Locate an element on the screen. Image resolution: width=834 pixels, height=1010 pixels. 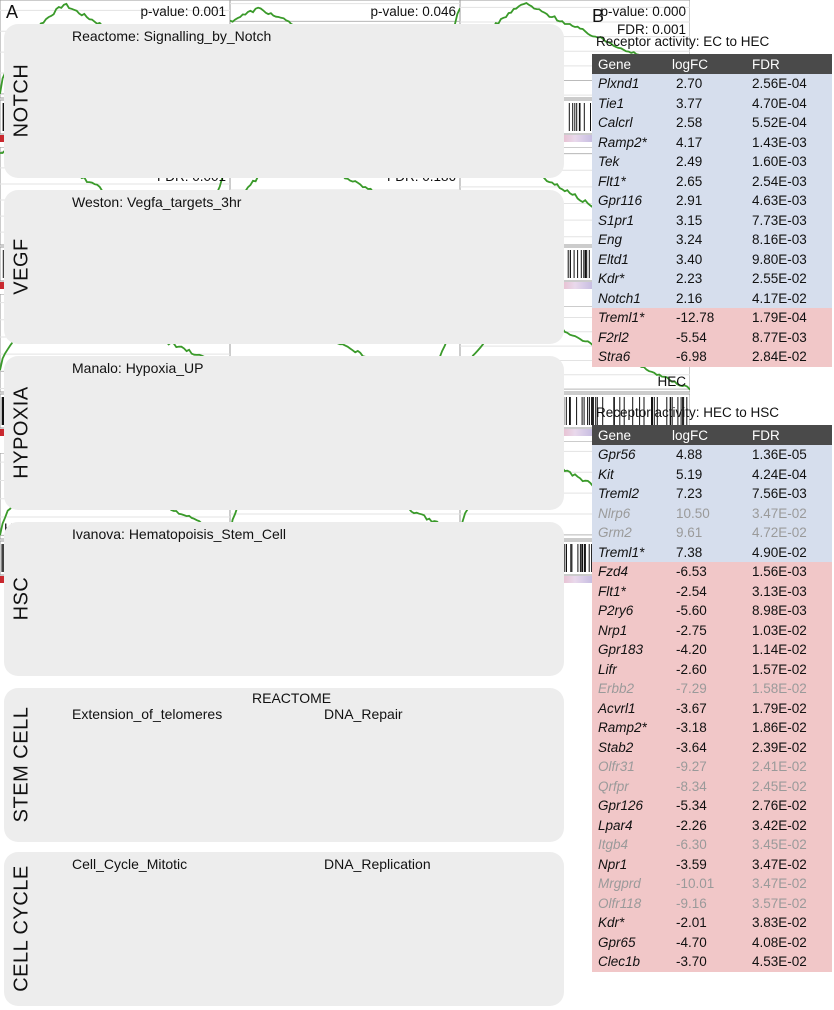
gene-cell: Gpr65 is located at coordinates (629, 942).